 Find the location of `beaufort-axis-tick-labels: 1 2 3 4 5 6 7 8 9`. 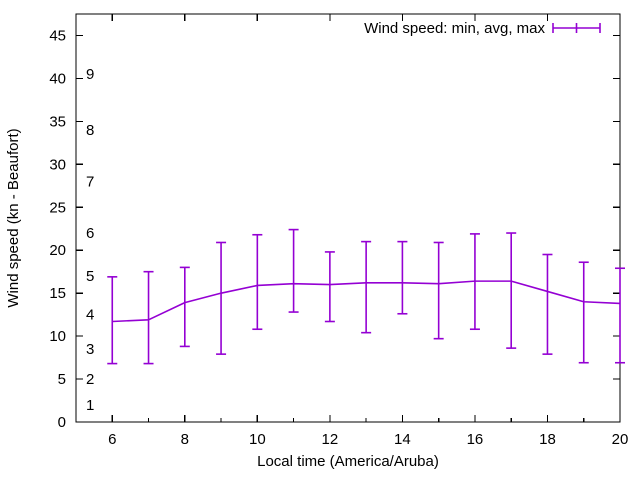

beaufort-axis-tick-labels: 1 2 3 4 5 6 7 8 9 is located at coordinates (90, 240).